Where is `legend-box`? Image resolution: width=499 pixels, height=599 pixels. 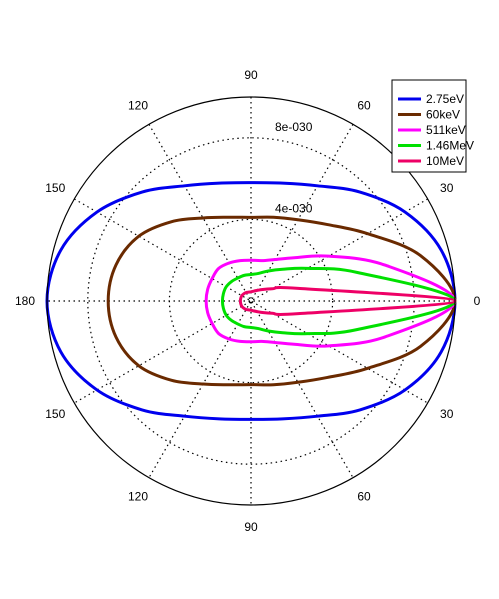
legend-box is located at coordinates (429, 126).